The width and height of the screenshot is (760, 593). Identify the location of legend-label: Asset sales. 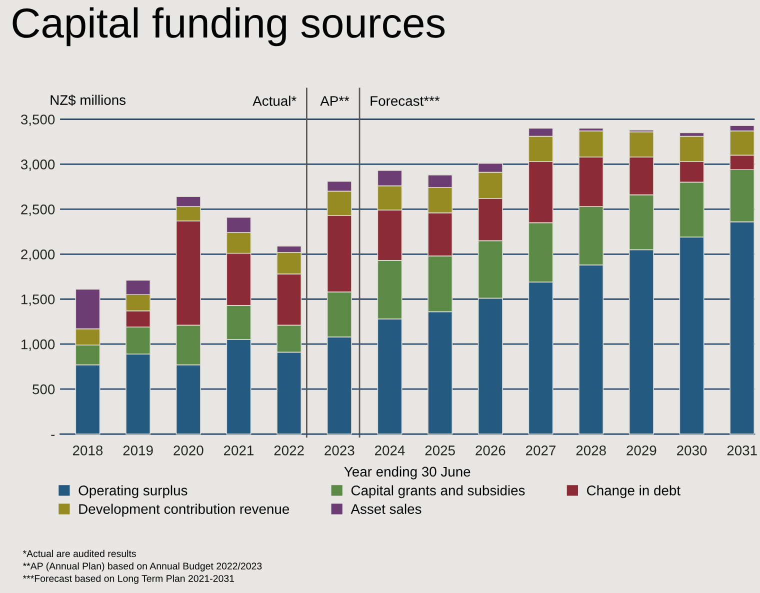
(386, 509).